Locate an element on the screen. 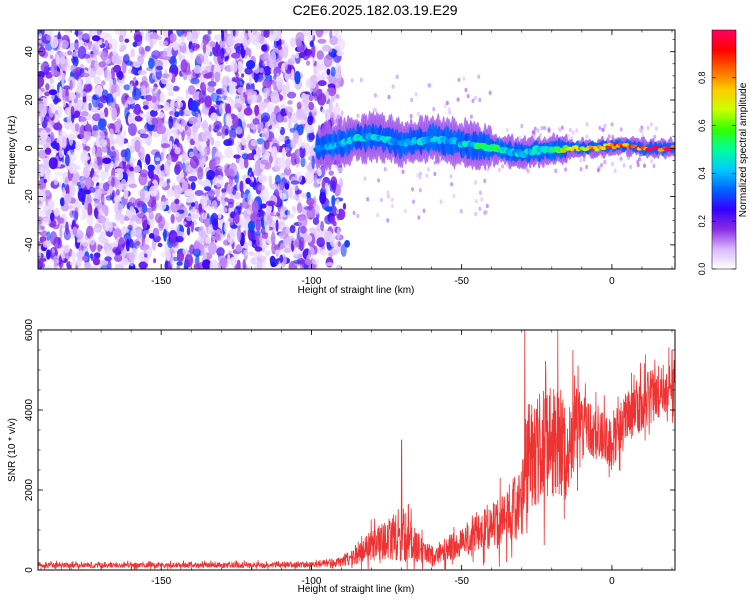 The image size is (750, 600). spectrogram-y-tick-label: 40 is located at coordinates (29, 52).